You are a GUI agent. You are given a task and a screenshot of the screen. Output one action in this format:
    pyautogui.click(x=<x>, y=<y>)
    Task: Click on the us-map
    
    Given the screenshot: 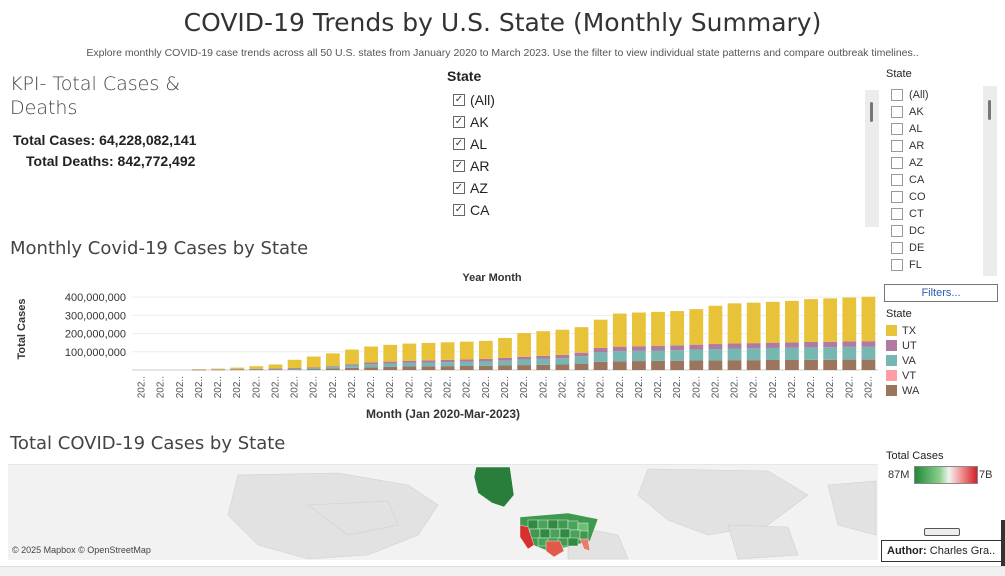 What is the action you would take?
    pyautogui.click(x=443, y=512)
    